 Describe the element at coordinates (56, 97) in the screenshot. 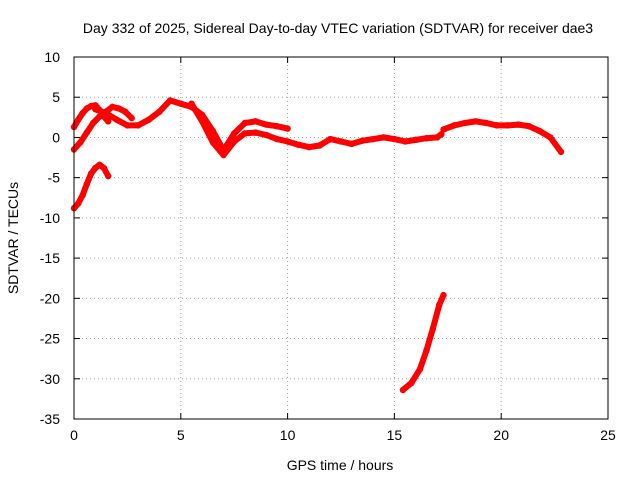

I see `y-tick-label: 5` at that location.